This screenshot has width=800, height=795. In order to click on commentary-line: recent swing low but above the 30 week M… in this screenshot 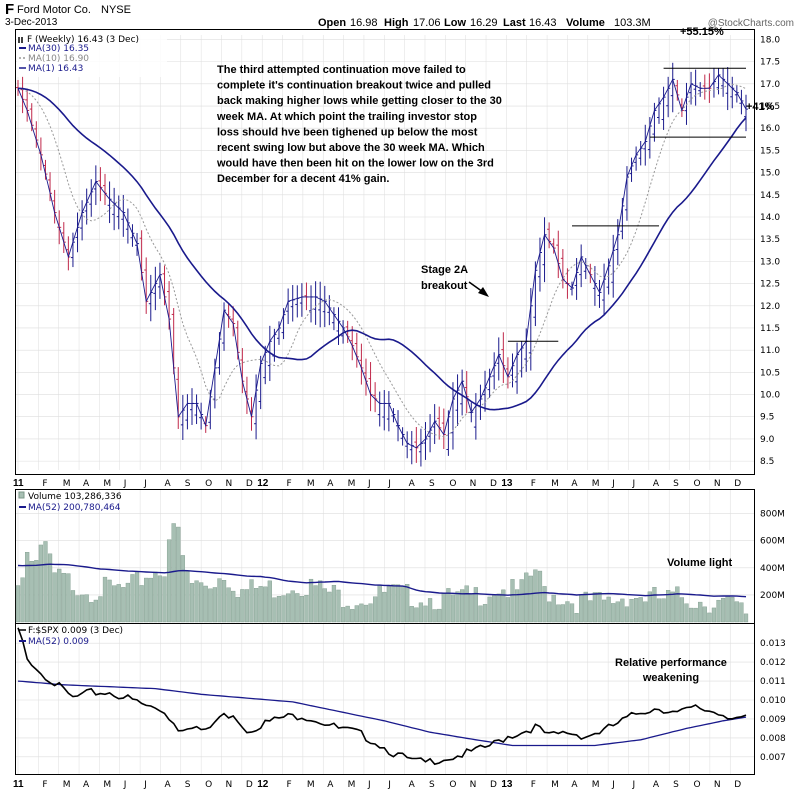, I will do `click(351, 148)`.